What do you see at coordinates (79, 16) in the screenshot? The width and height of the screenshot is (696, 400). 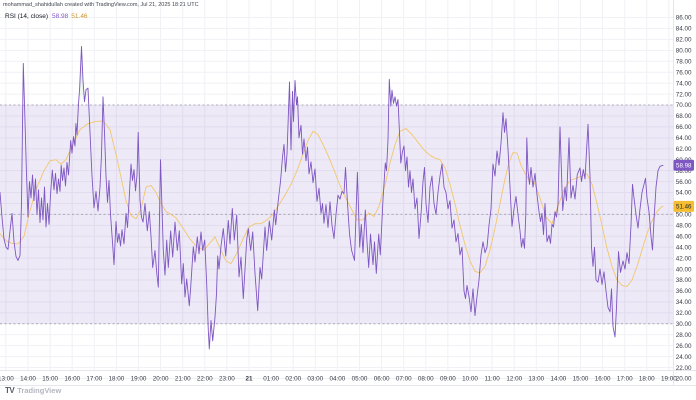 I see `ma-legend-value: 51.46` at bounding box center [79, 16].